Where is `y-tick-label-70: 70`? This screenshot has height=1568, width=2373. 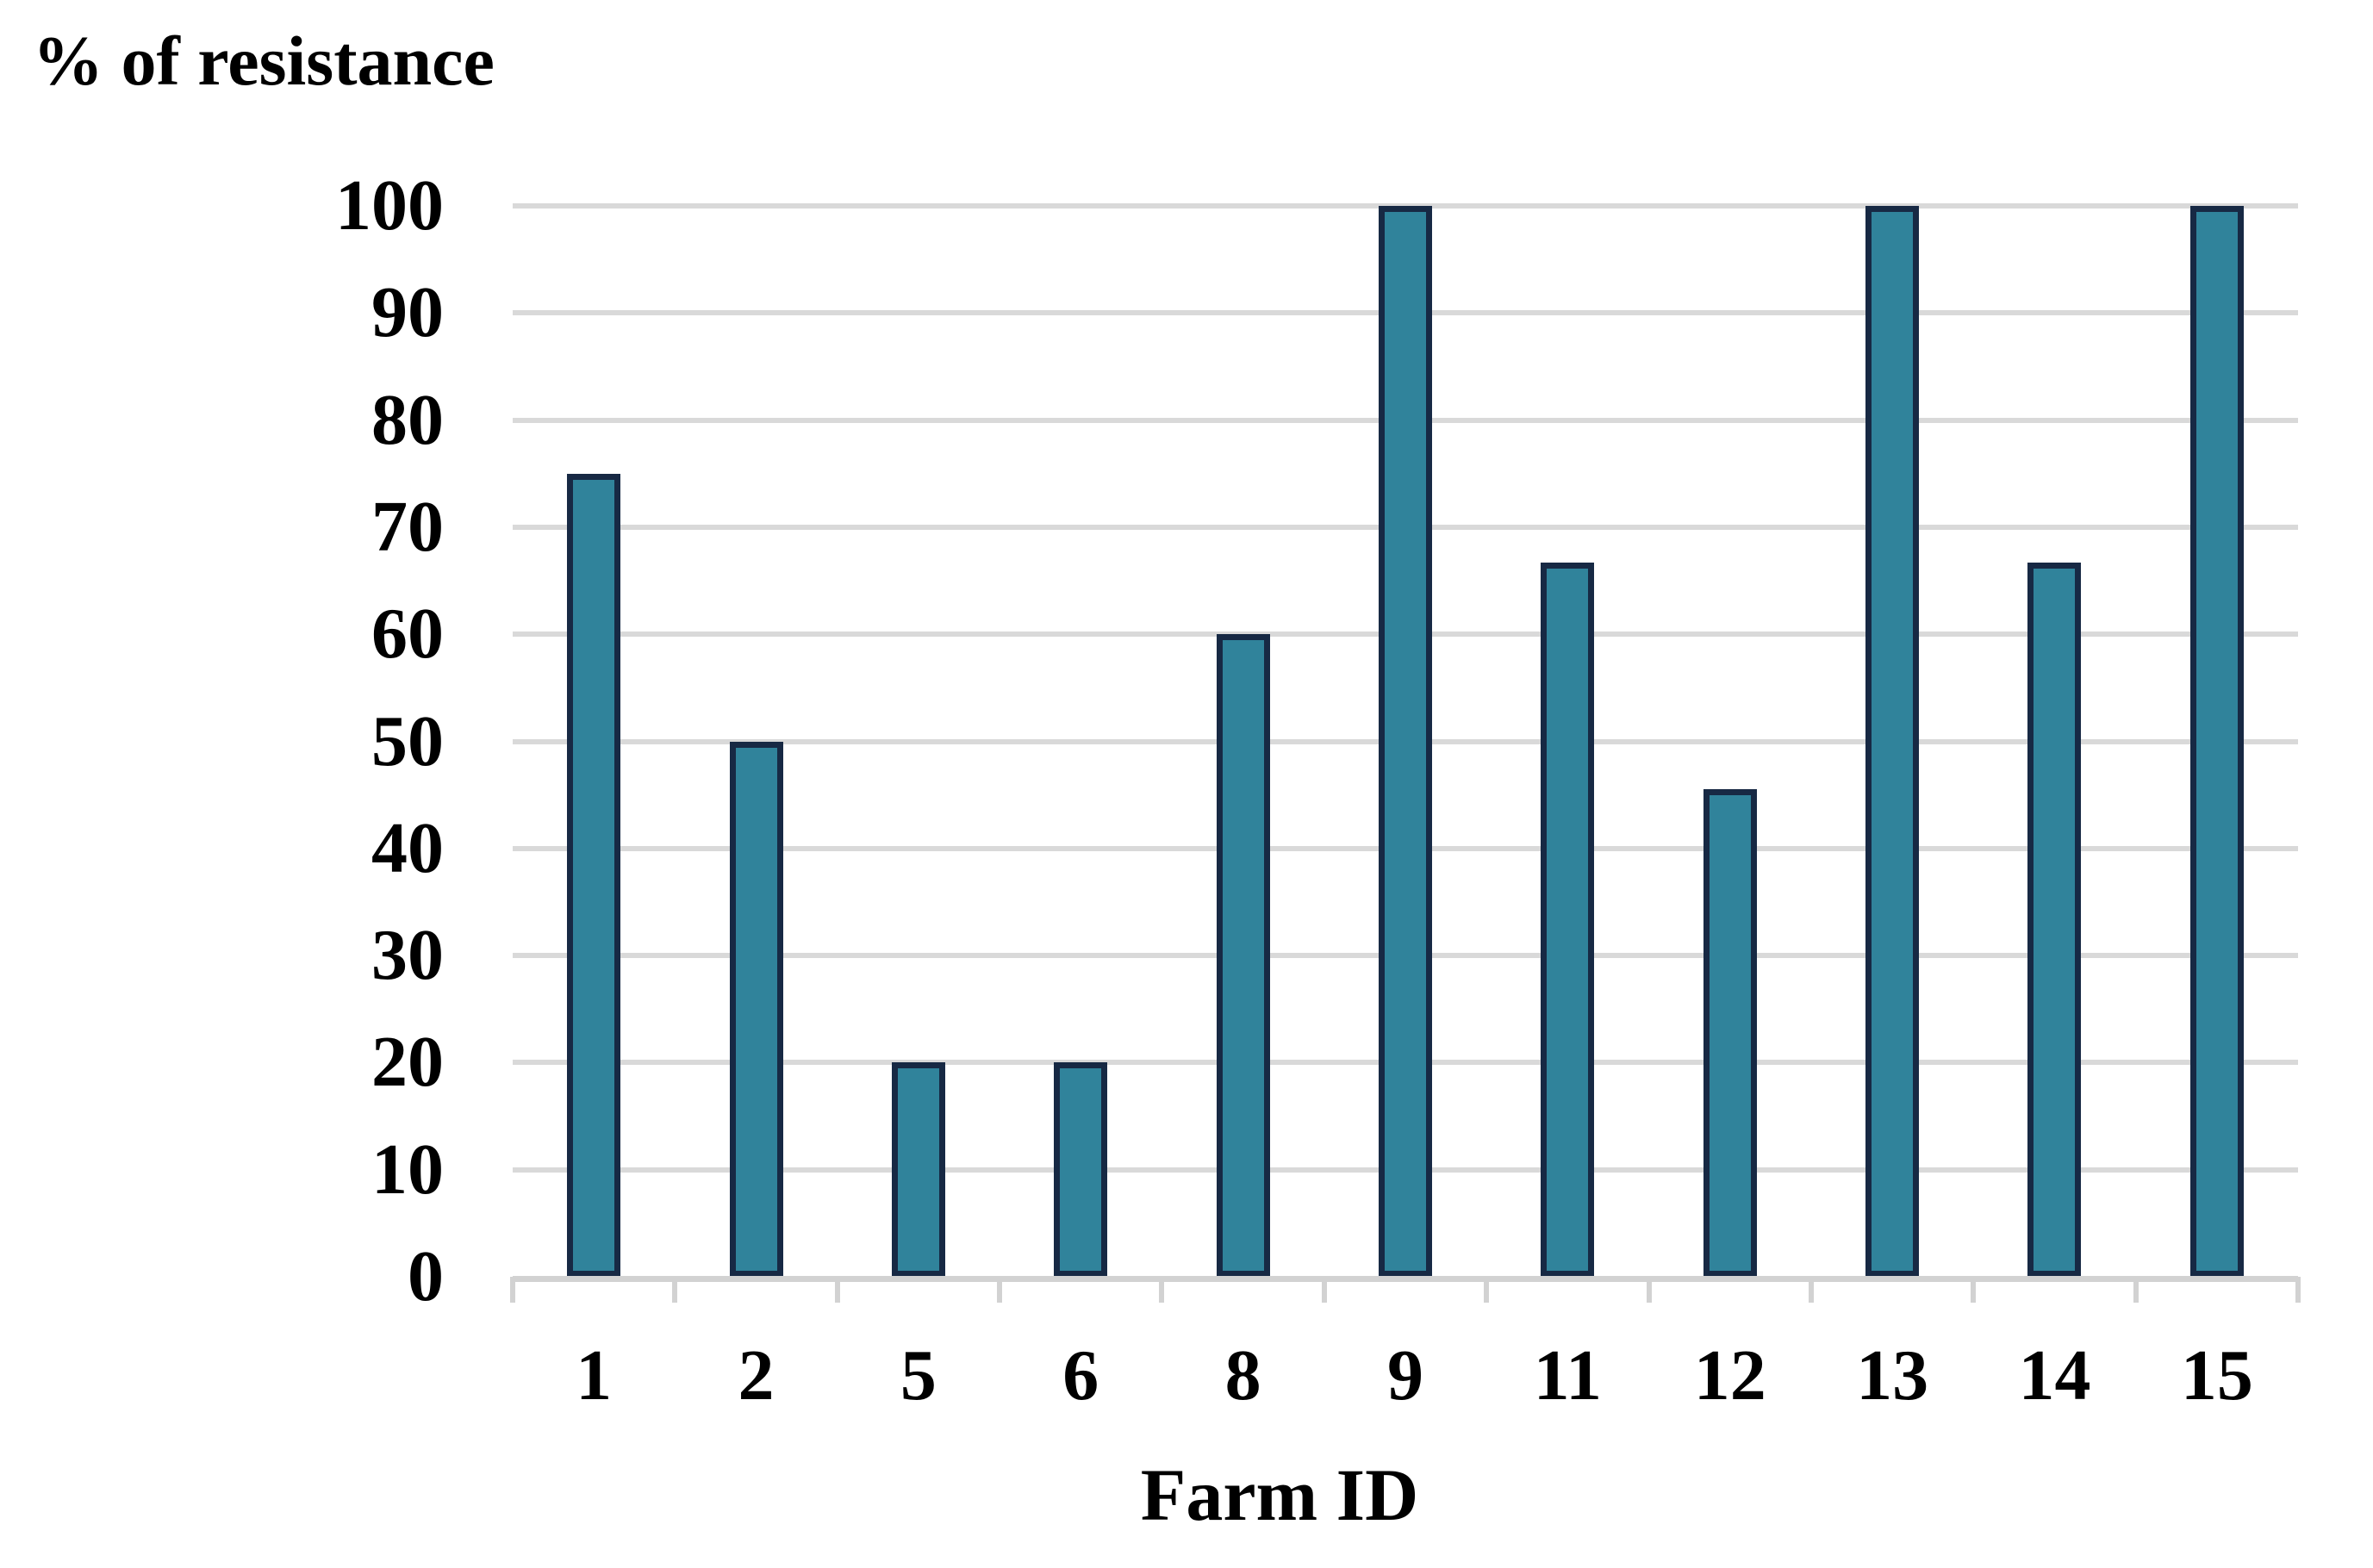
y-tick-label-70: 70 is located at coordinates (407, 526).